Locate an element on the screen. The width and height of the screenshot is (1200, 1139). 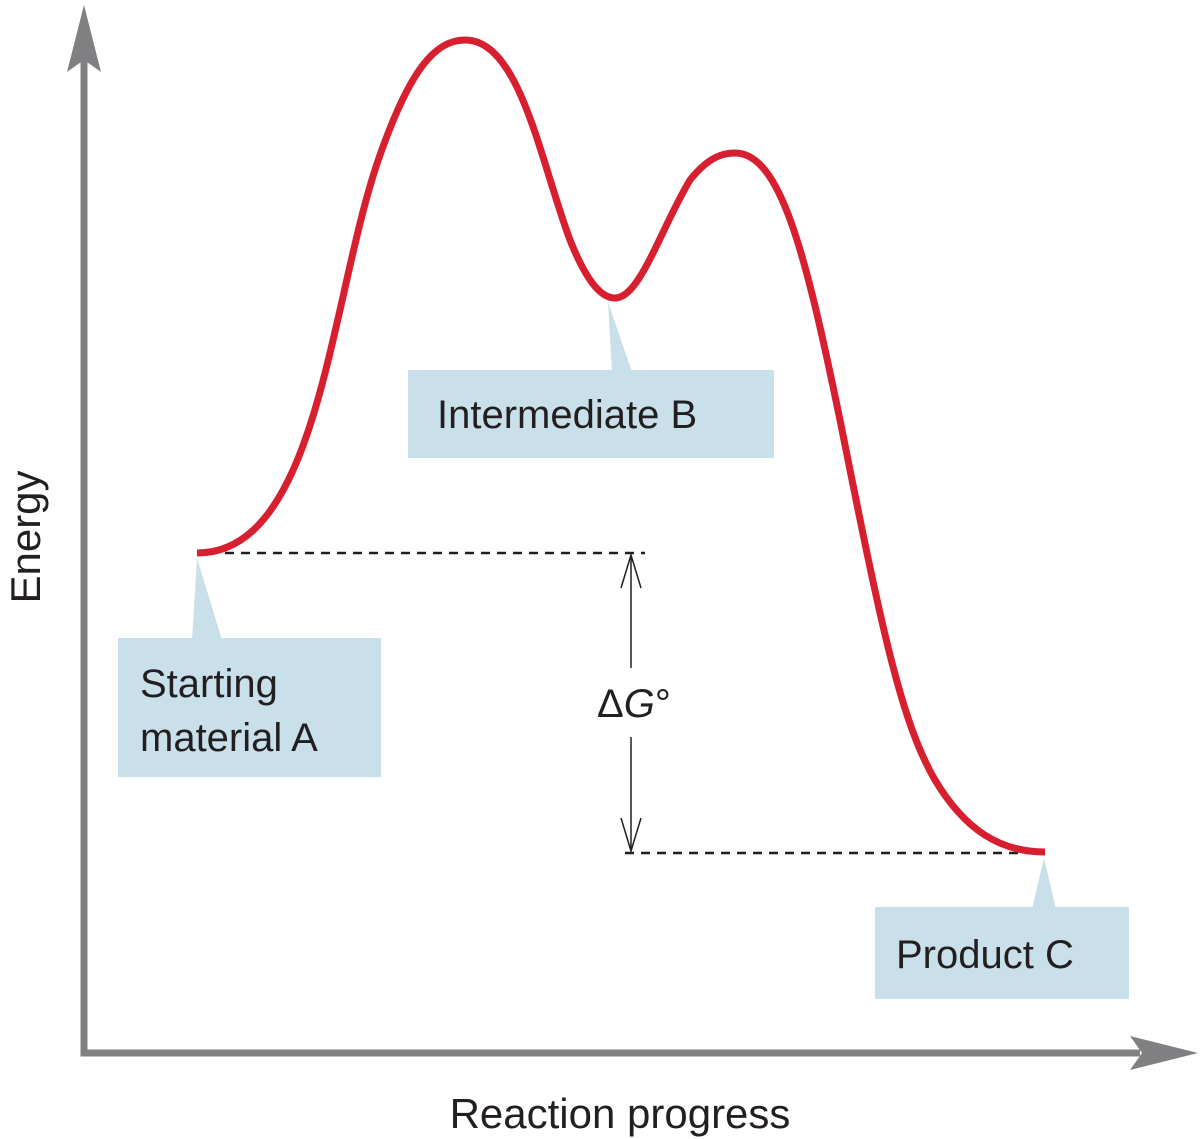
delta-g-arrowhead-up is located at coordinates (631, 570).